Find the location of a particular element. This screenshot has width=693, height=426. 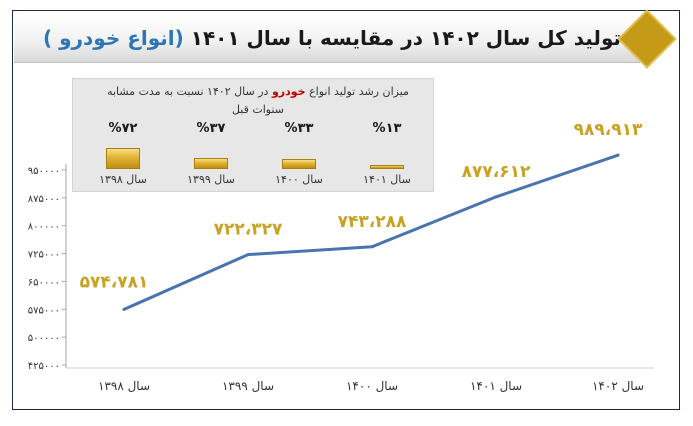

growth-item: %۱۳ سال ۱۴۰۱ is located at coordinates (387, 153).